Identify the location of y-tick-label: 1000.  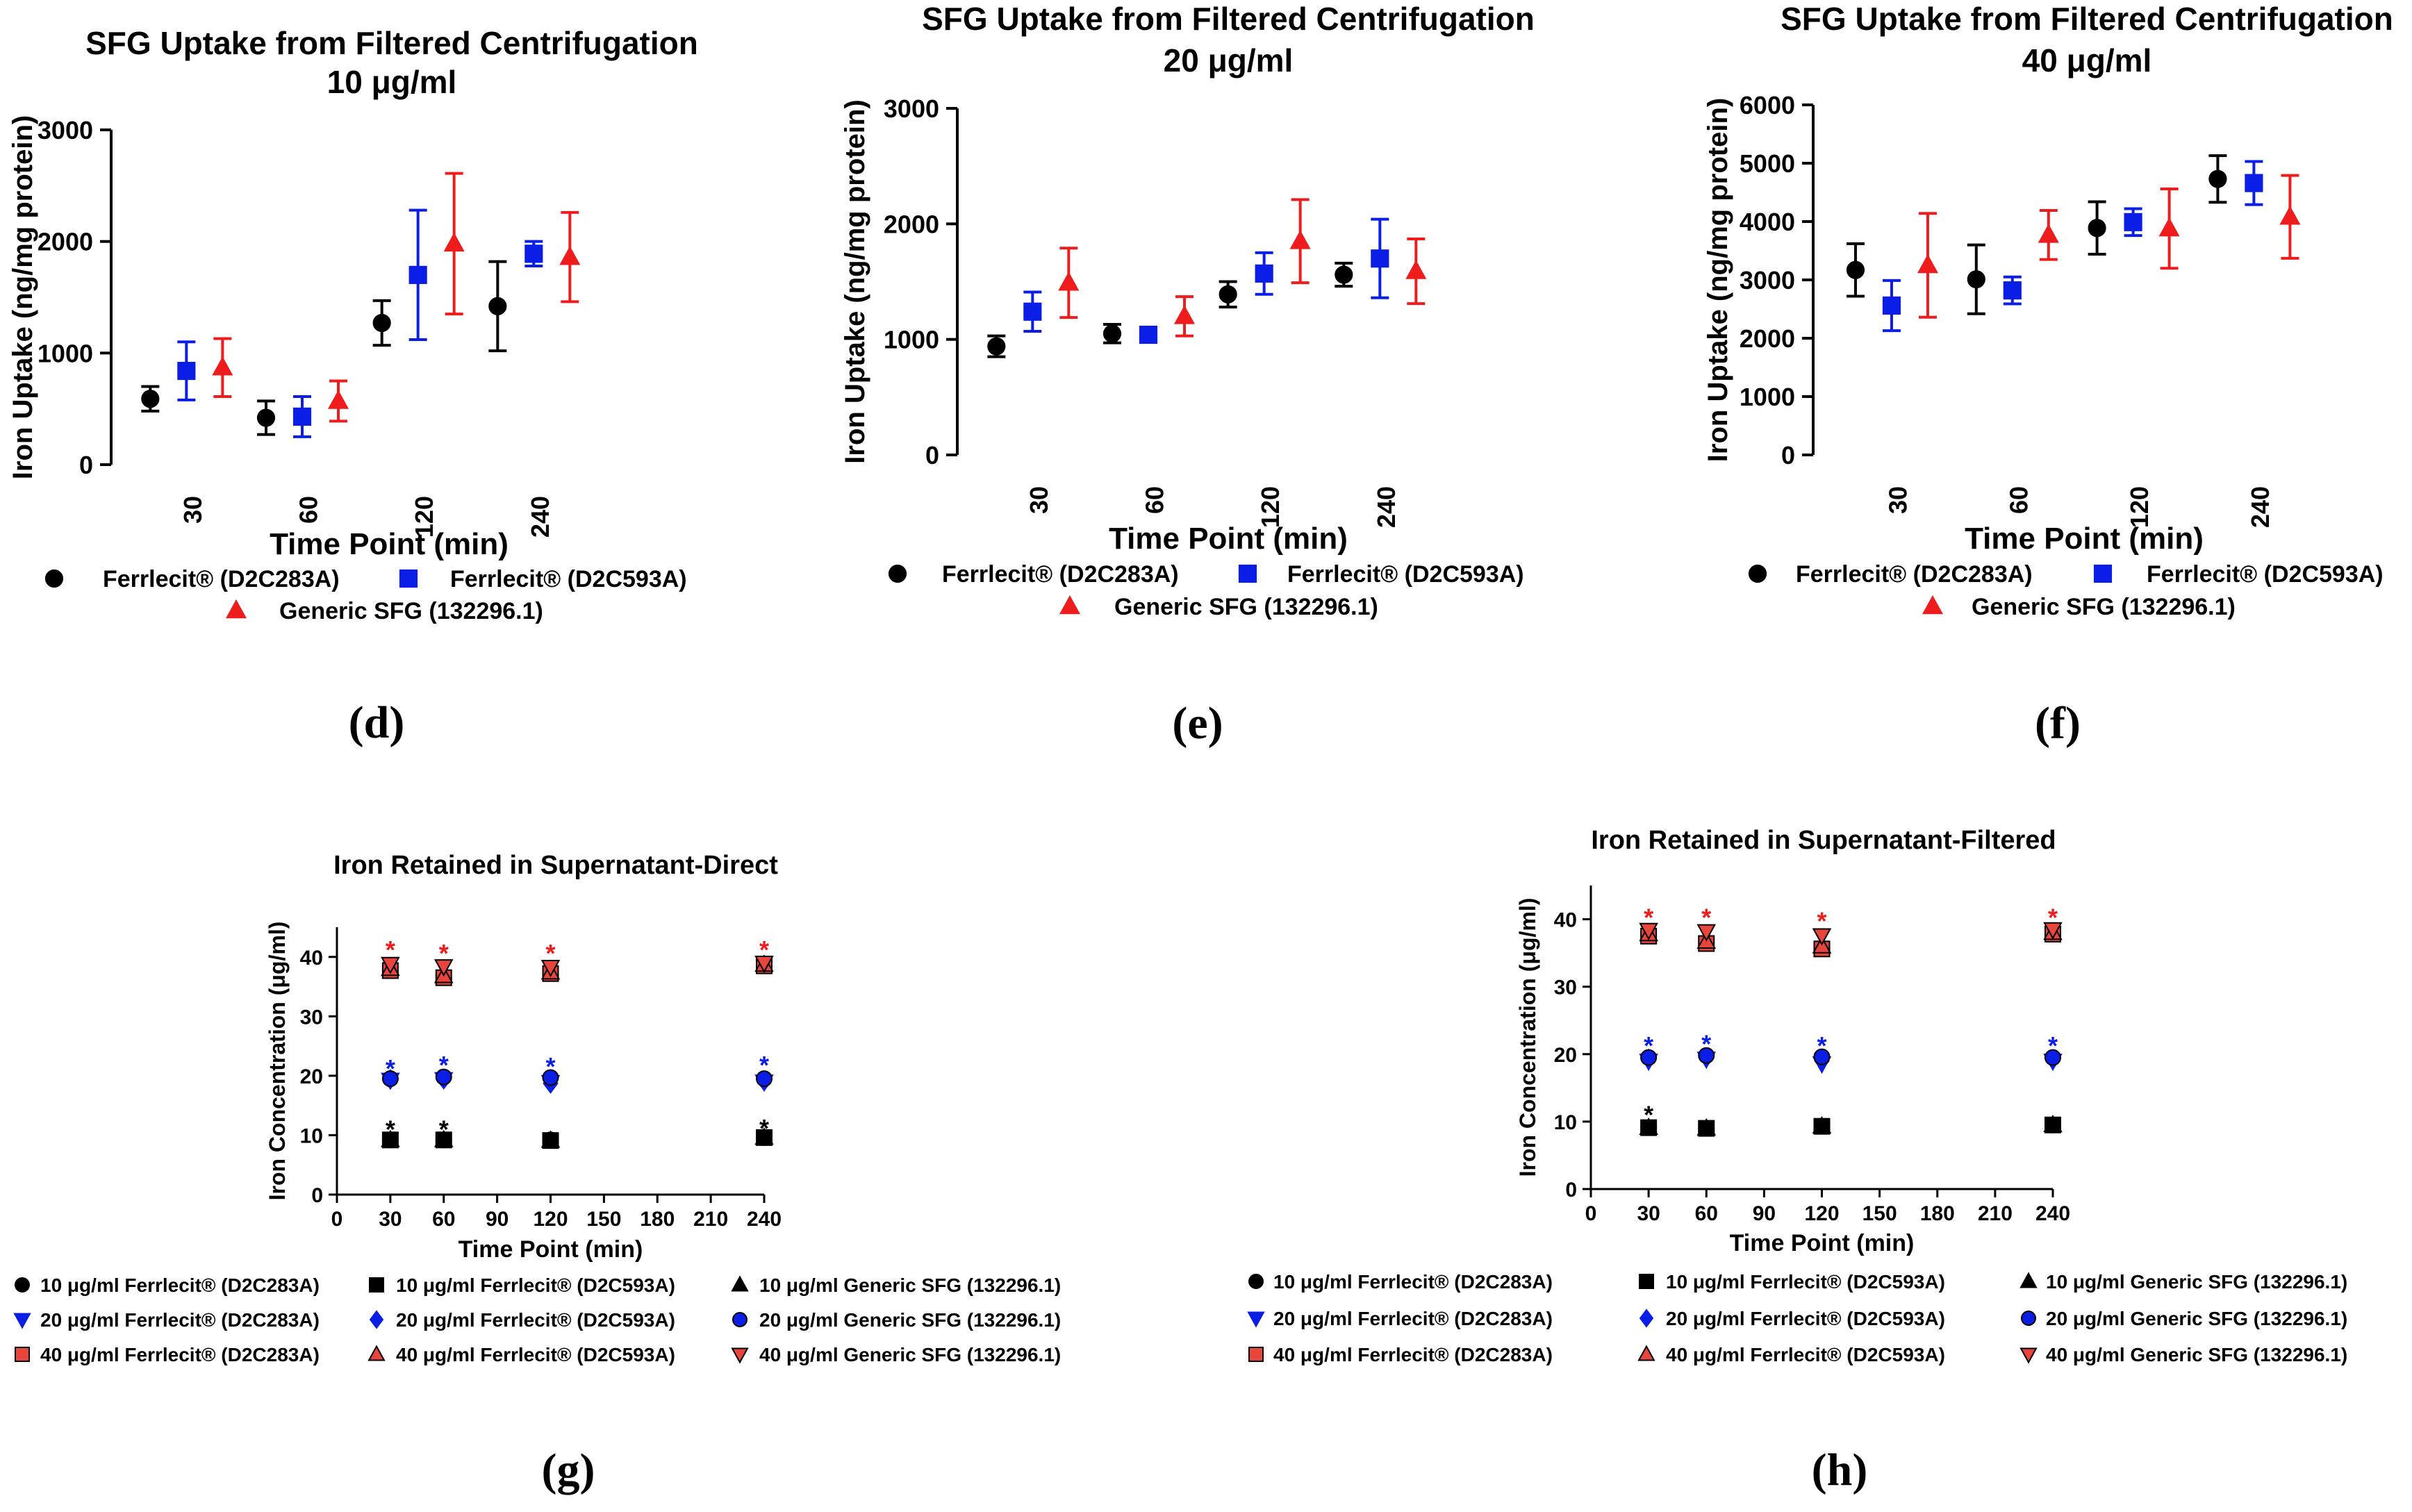
(911, 340).